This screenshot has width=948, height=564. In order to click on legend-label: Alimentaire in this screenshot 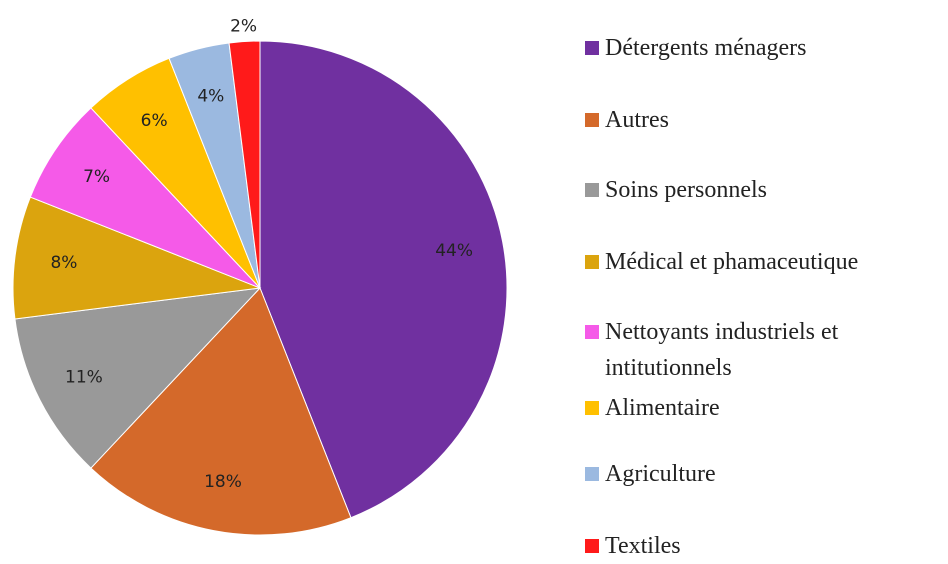, I will do `click(662, 408)`.